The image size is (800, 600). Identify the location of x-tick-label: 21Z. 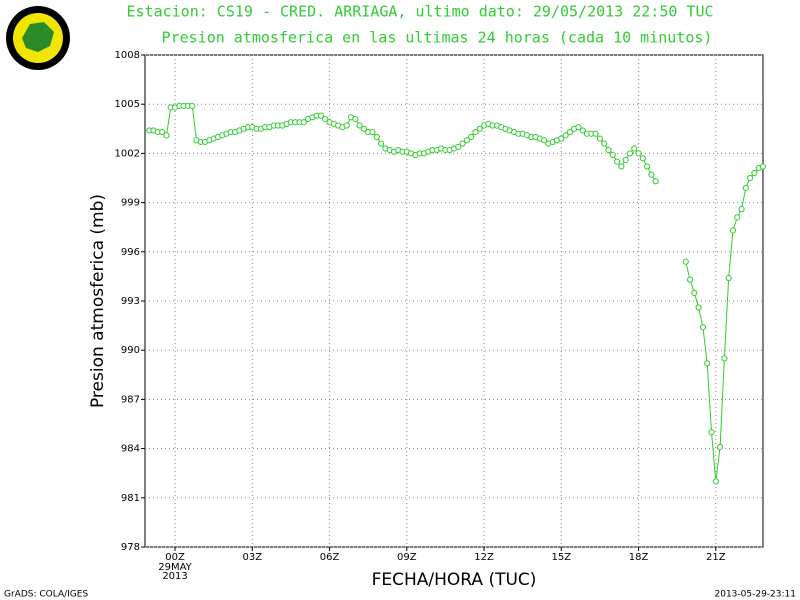
(716, 557).